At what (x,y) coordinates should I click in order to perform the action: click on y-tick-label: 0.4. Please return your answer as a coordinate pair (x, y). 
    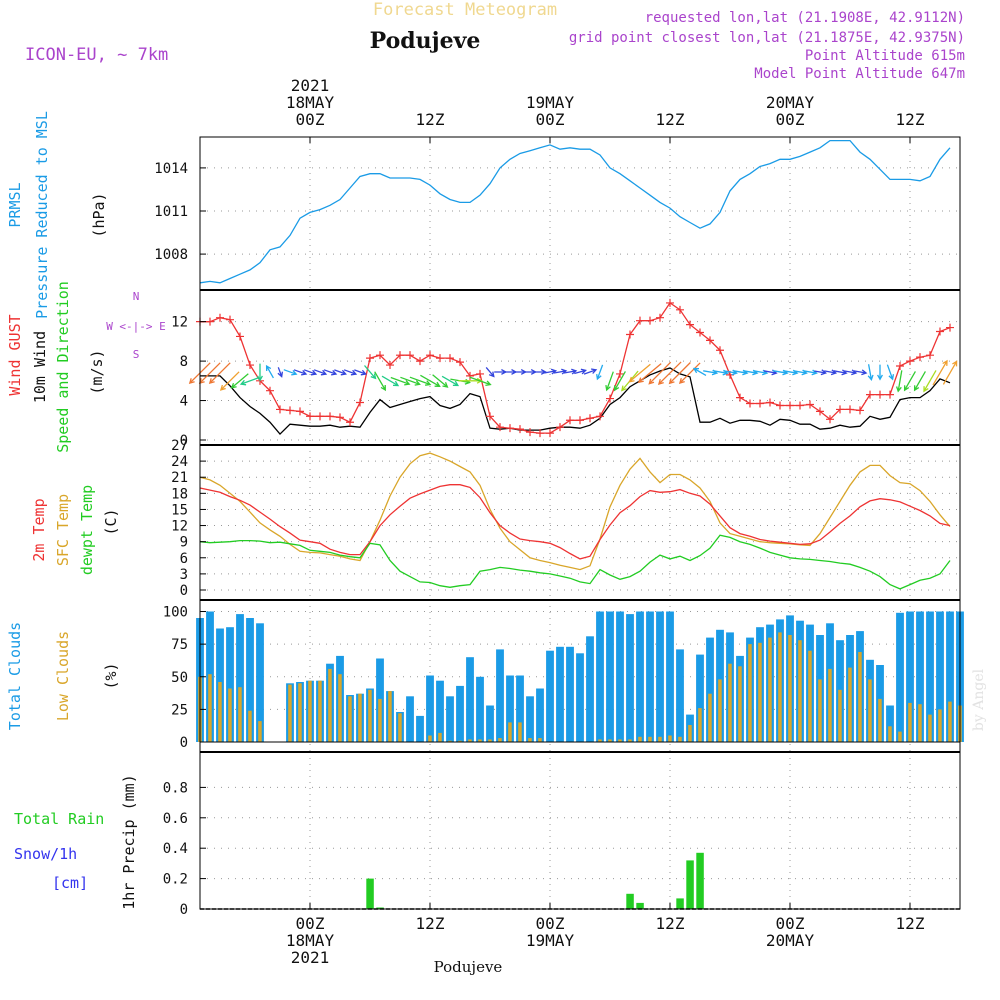
    Looking at the image, I should click on (175, 849).